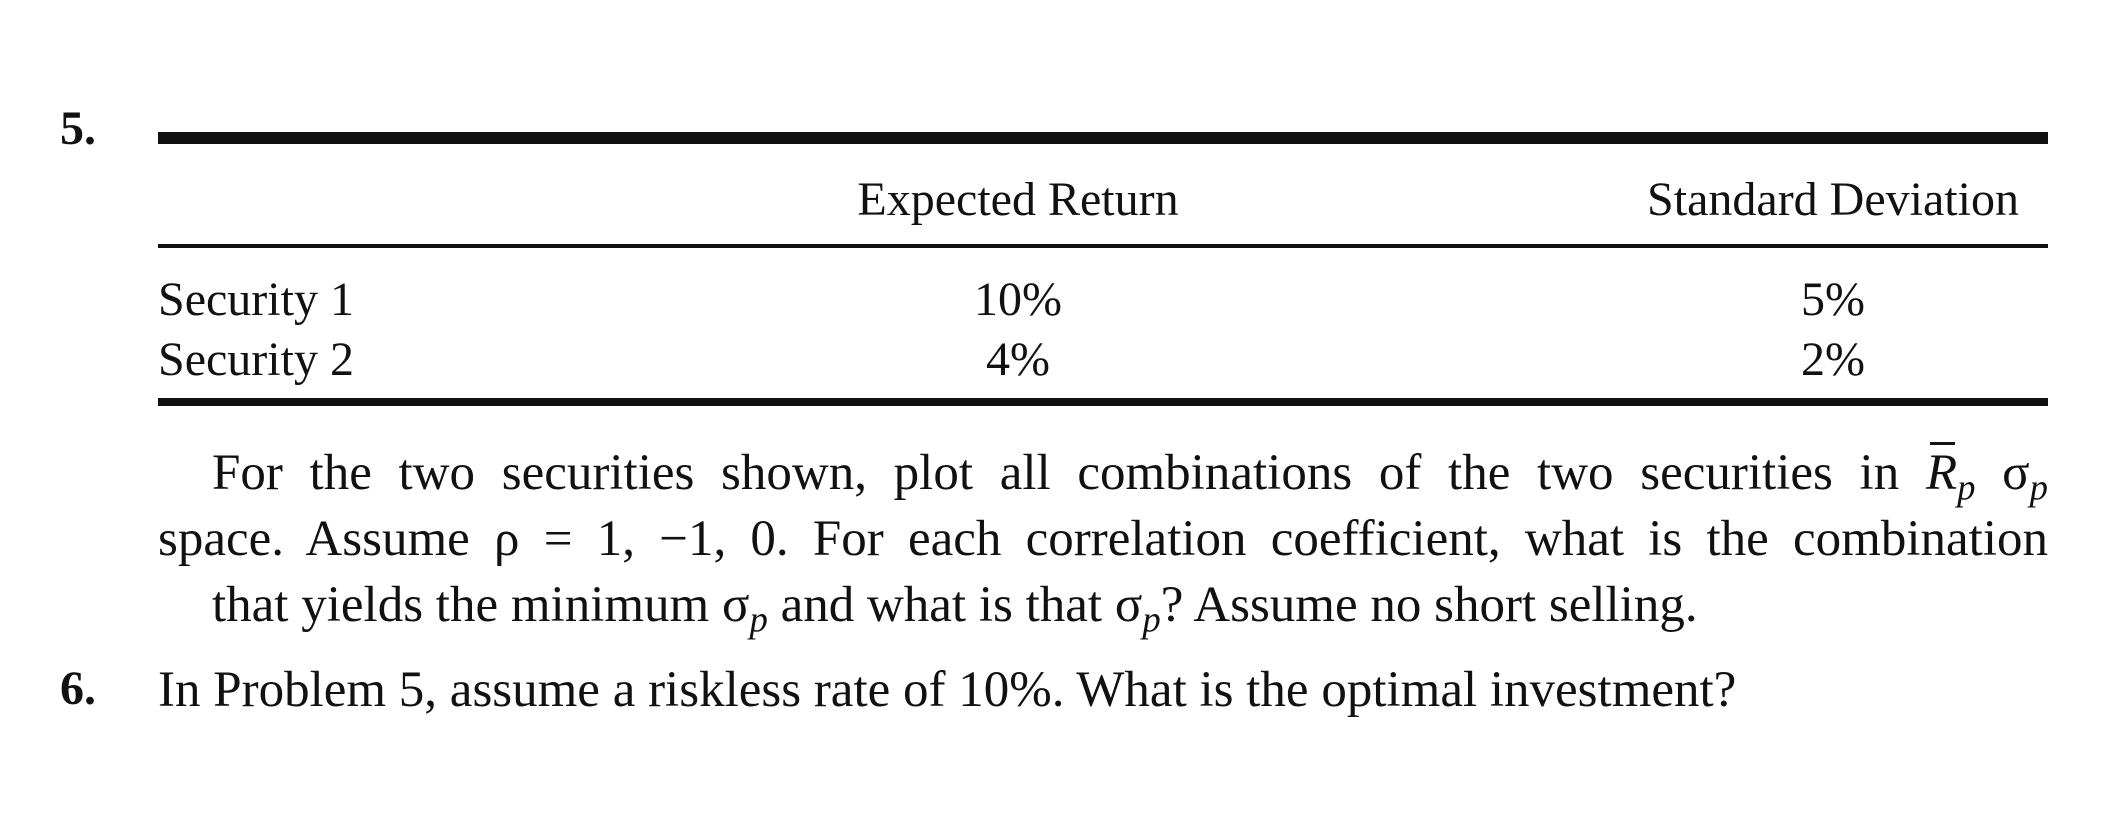 The image size is (2124, 814). I want to click on header-standard-deviation: Standard Deviation, so click(1833, 199).